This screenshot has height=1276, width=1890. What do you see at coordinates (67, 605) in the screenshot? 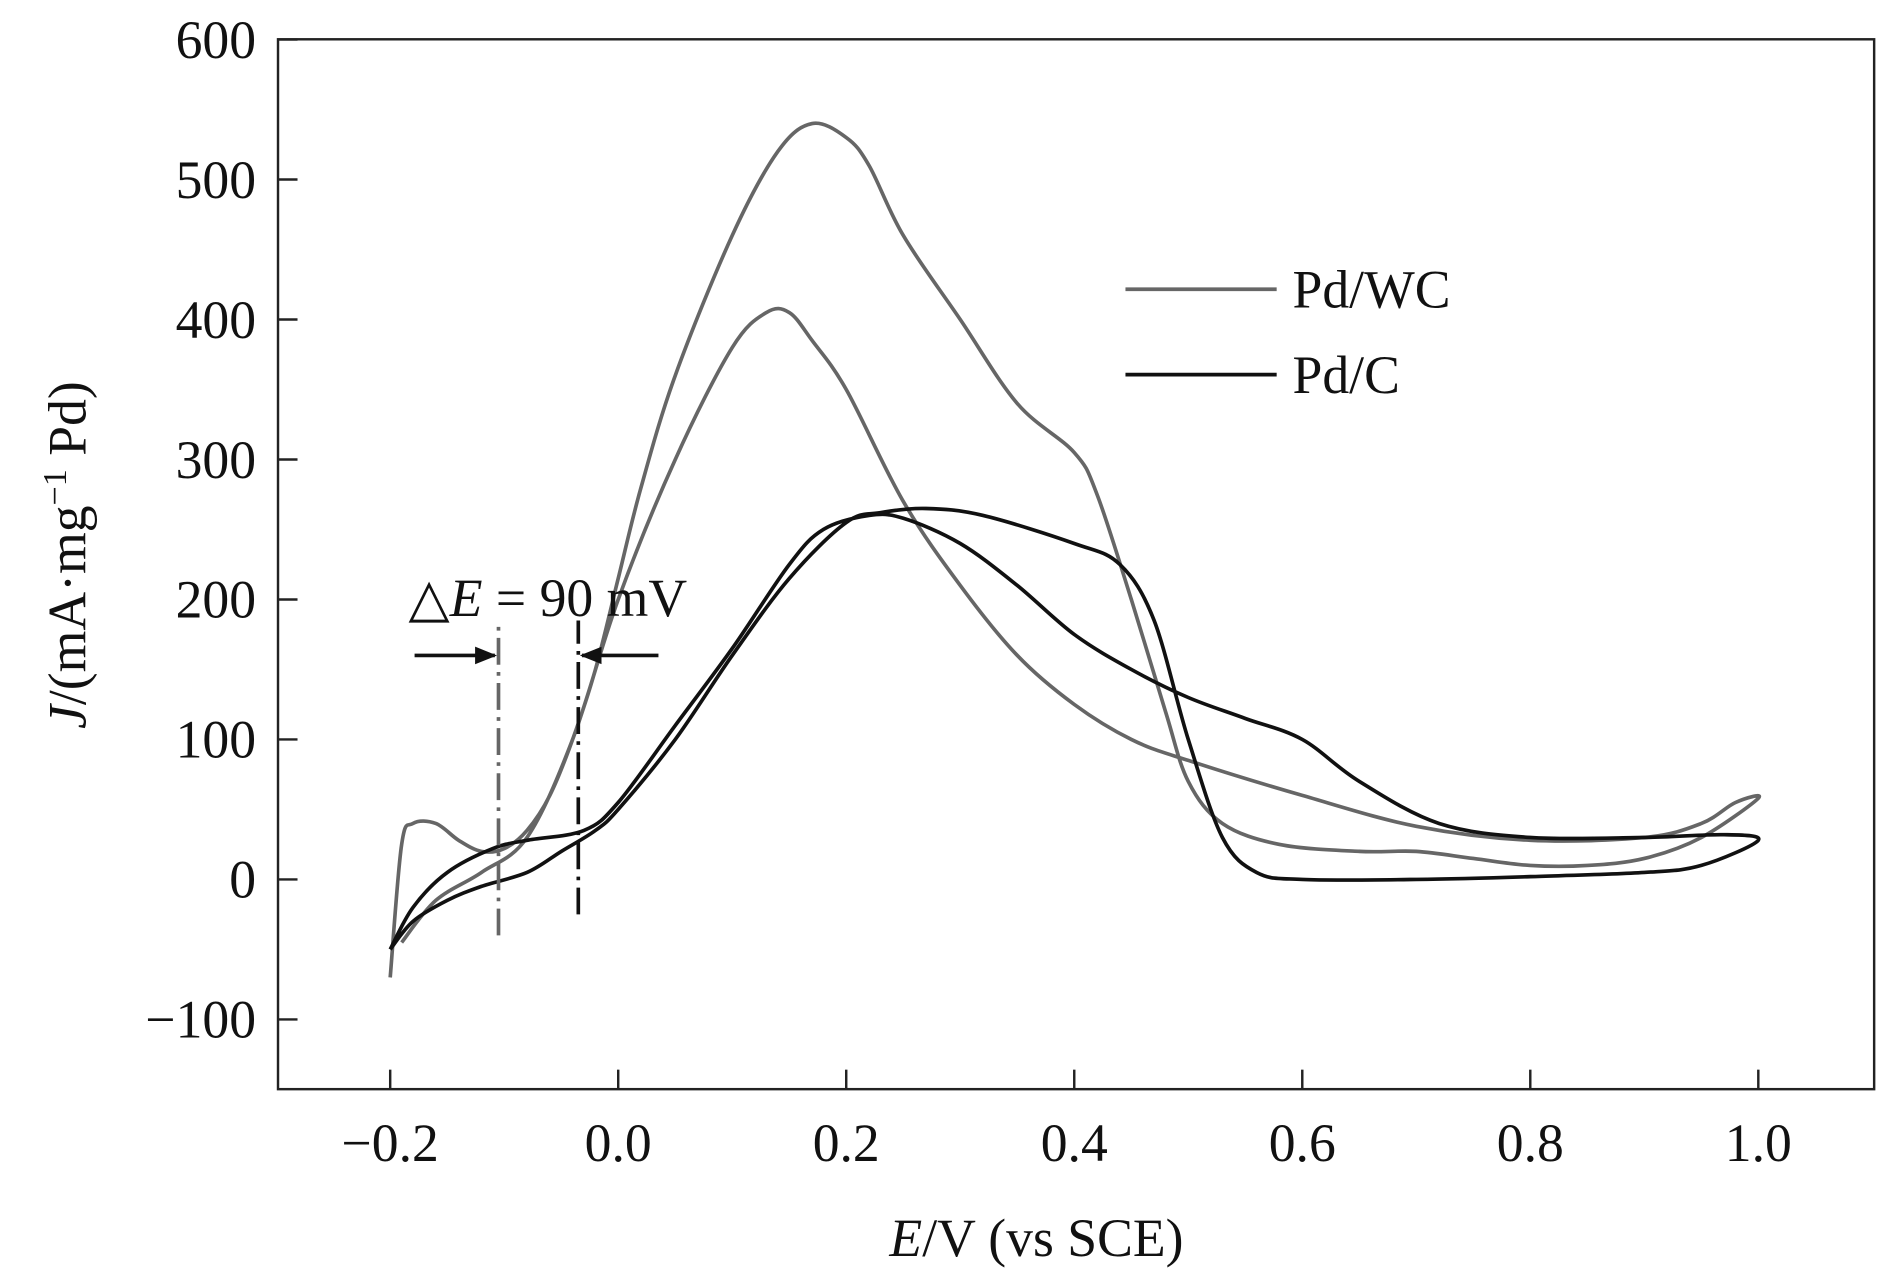
I see `y-label-rest: /(mA·mg` at bounding box center [67, 605].